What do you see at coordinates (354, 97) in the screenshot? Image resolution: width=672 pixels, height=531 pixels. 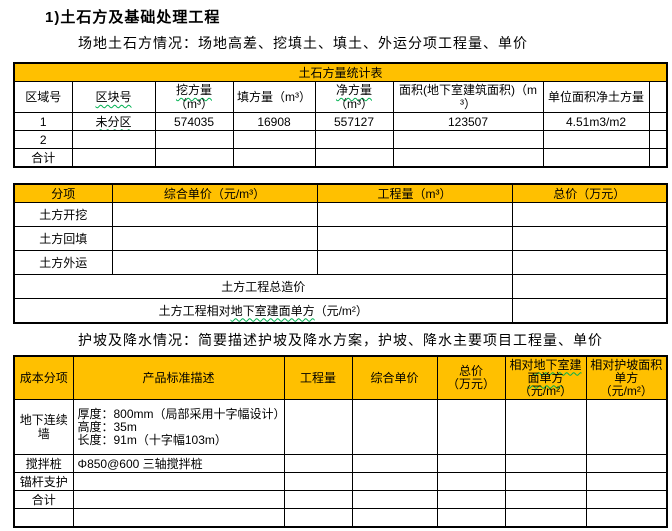 I see `col-header-net-volume: 净方量（m³）` at bounding box center [354, 97].